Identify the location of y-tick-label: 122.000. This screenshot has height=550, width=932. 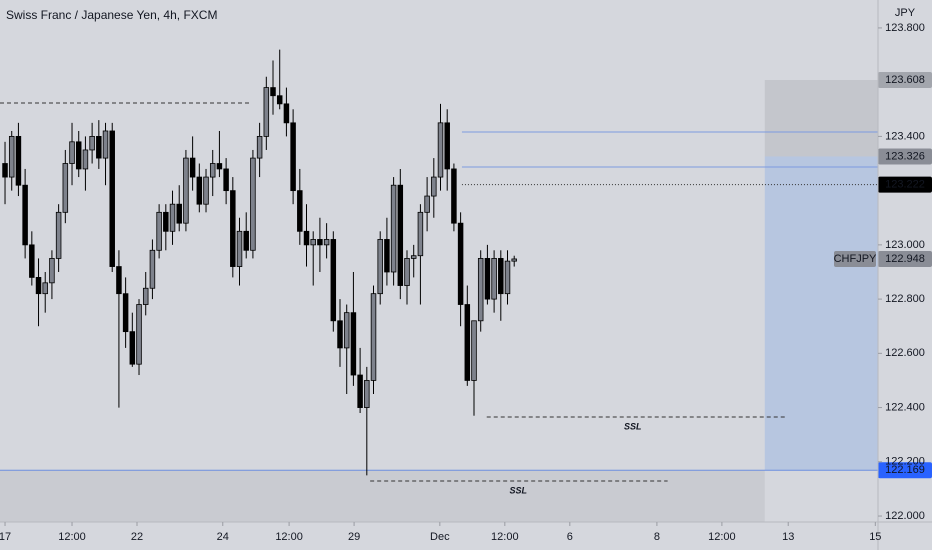
(905, 516).